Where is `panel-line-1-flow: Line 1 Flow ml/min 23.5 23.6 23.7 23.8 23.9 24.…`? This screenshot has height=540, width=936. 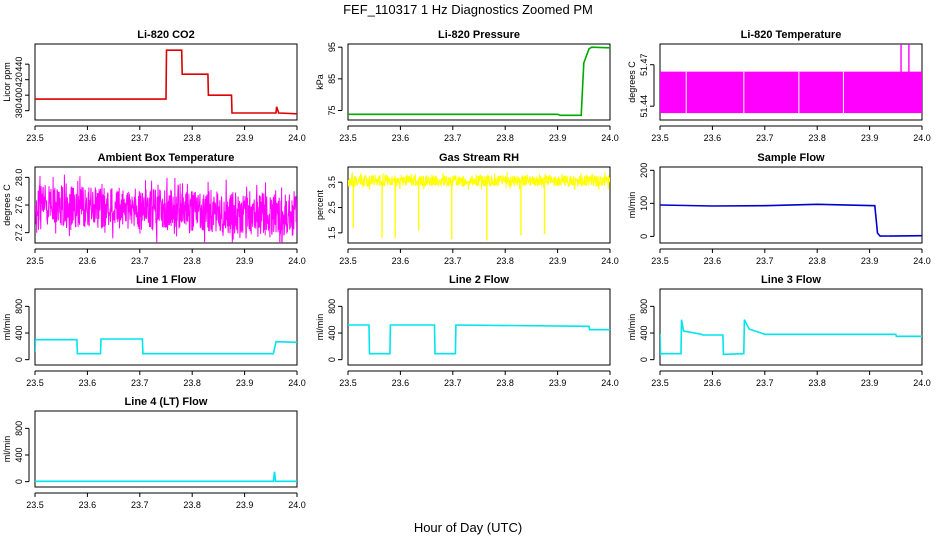
panel-line-1-flow: Line 1 Flow ml/min 23.5 23.6 23.7 23.8 23.9 24.… is located at coordinates (154, 331).